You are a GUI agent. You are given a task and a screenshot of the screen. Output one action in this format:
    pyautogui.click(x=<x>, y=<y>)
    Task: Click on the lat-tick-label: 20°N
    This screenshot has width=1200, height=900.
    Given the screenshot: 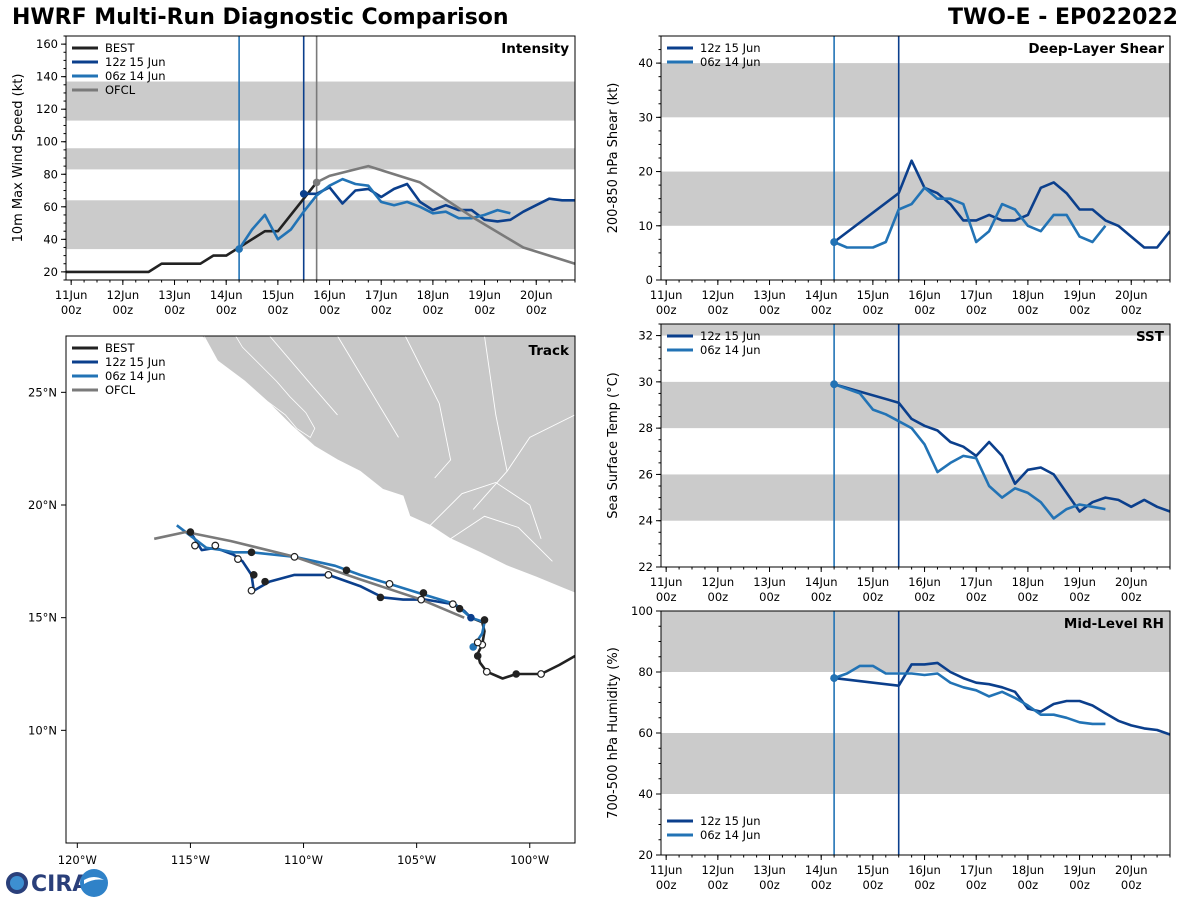 What is the action you would take?
    pyautogui.click(x=42, y=505)
    